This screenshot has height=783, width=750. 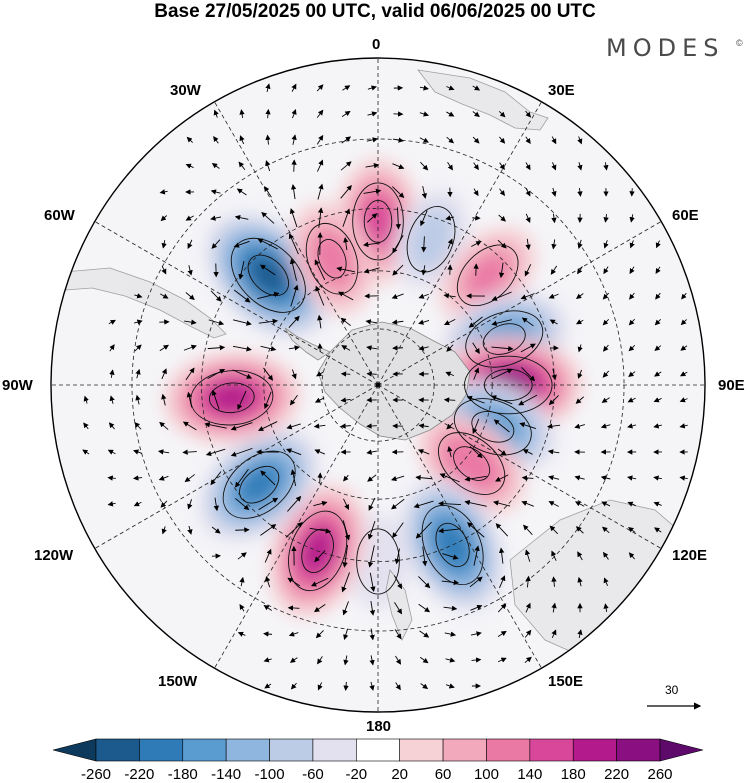 I want to click on colorbar-max-triangle, so click(x=681, y=750).